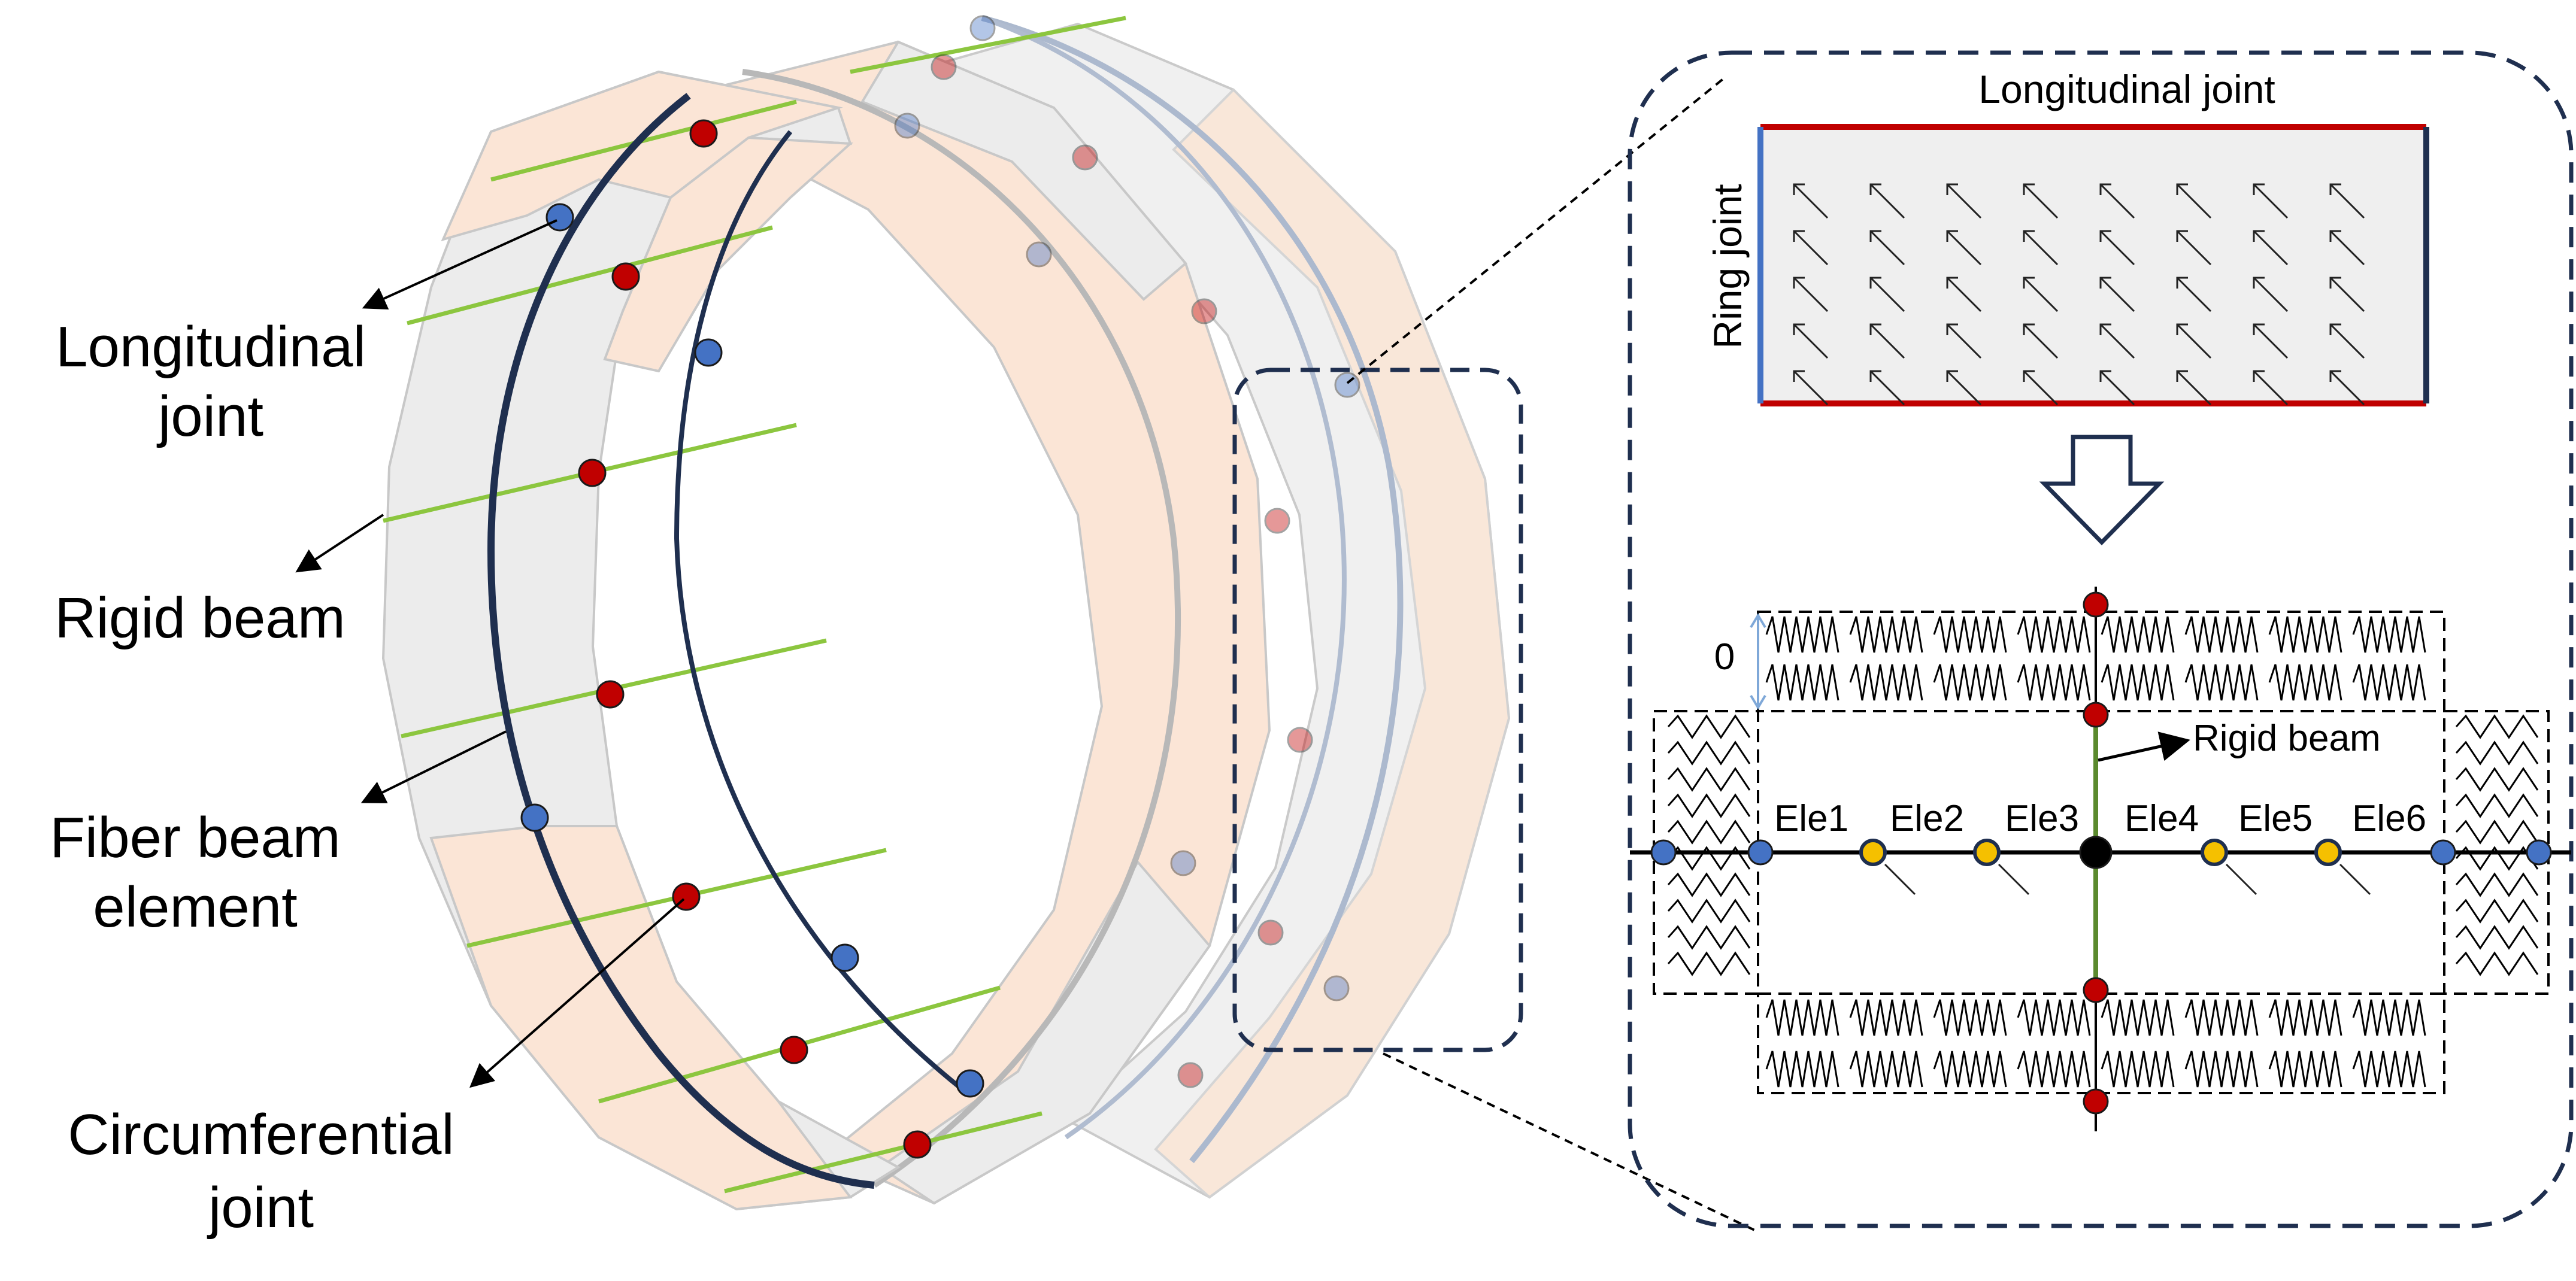  Describe the element at coordinates (1724, 657) in the screenshot. I see `spring-gap-label: 0` at that location.